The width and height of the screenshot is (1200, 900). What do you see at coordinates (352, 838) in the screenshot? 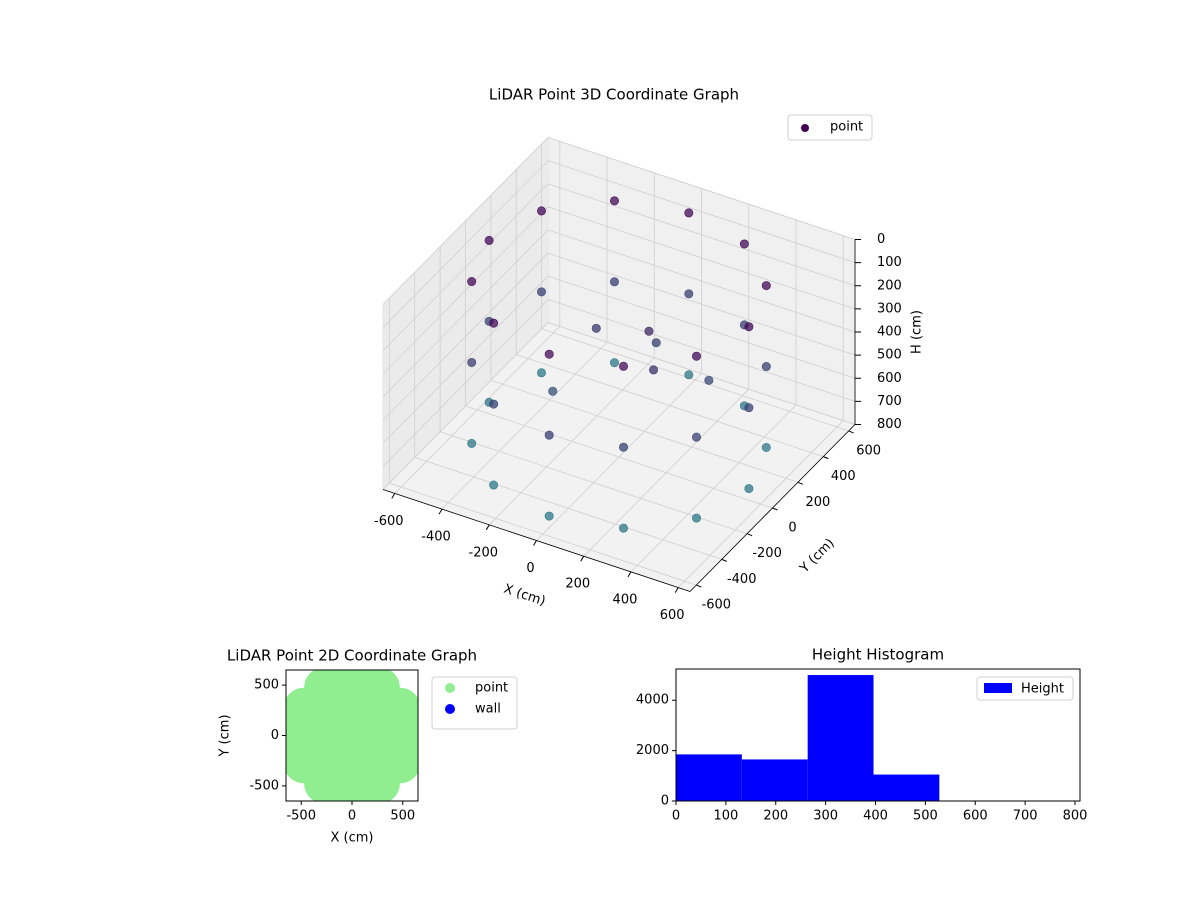
I see `x-axis-label: X (cm)` at bounding box center [352, 838].